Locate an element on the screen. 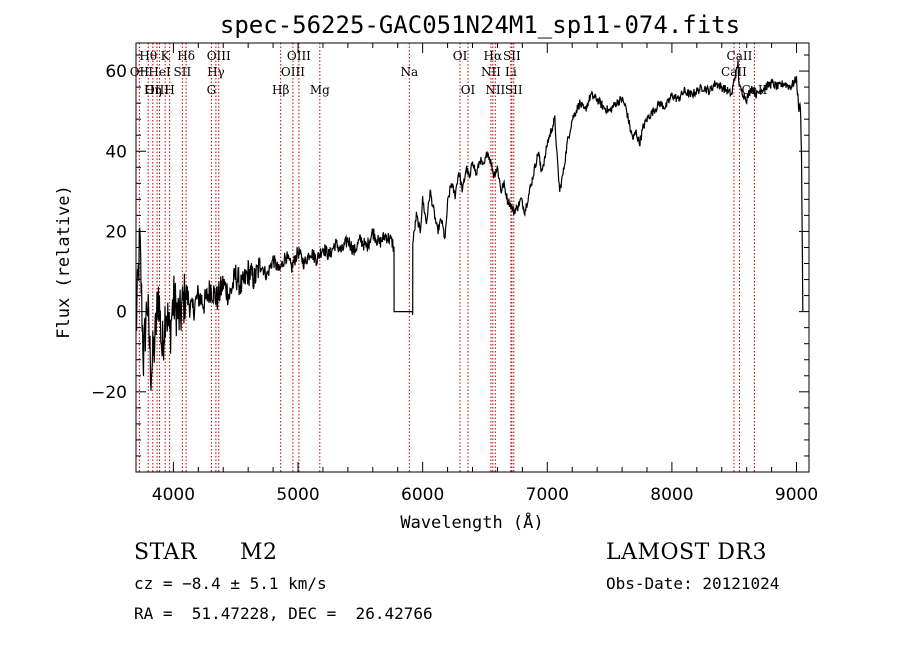  line-label-11: G is located at coordinates (212, 90).